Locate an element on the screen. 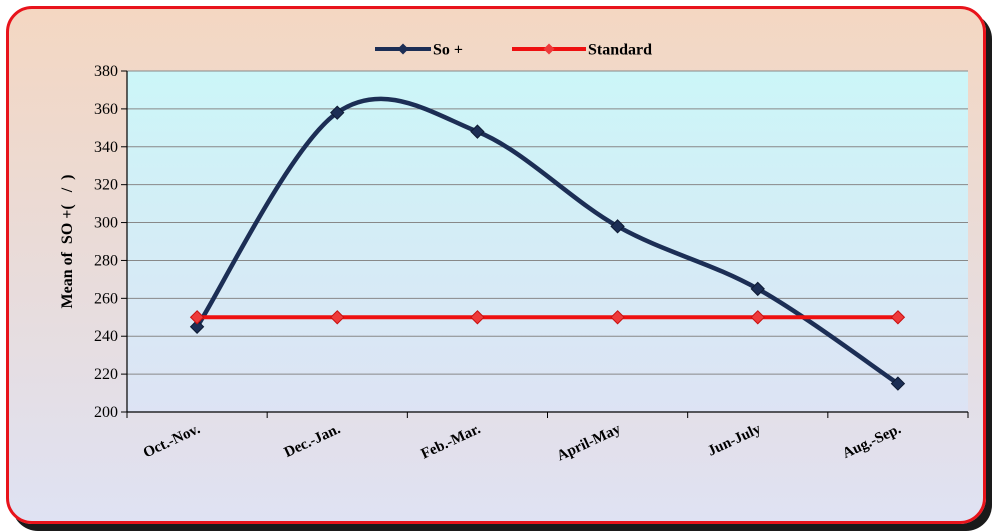 Image resolution: width=992 pixels, height=531 pixels. y-tick-label: 280 is located at coordinates (106, 260).